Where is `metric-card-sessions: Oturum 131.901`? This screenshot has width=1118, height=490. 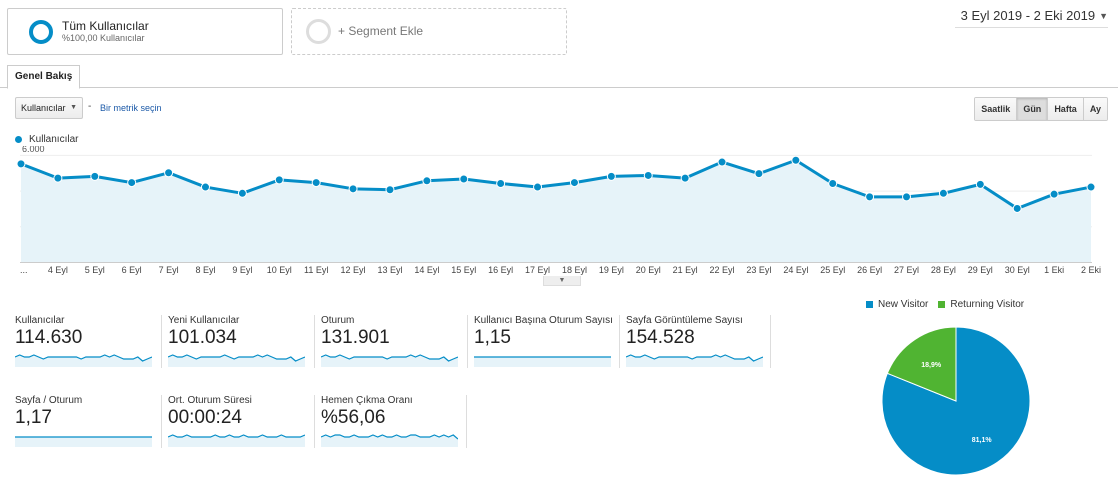
metric-card-sessions: Oturum 131.901 is located at coordinates (388, 341).